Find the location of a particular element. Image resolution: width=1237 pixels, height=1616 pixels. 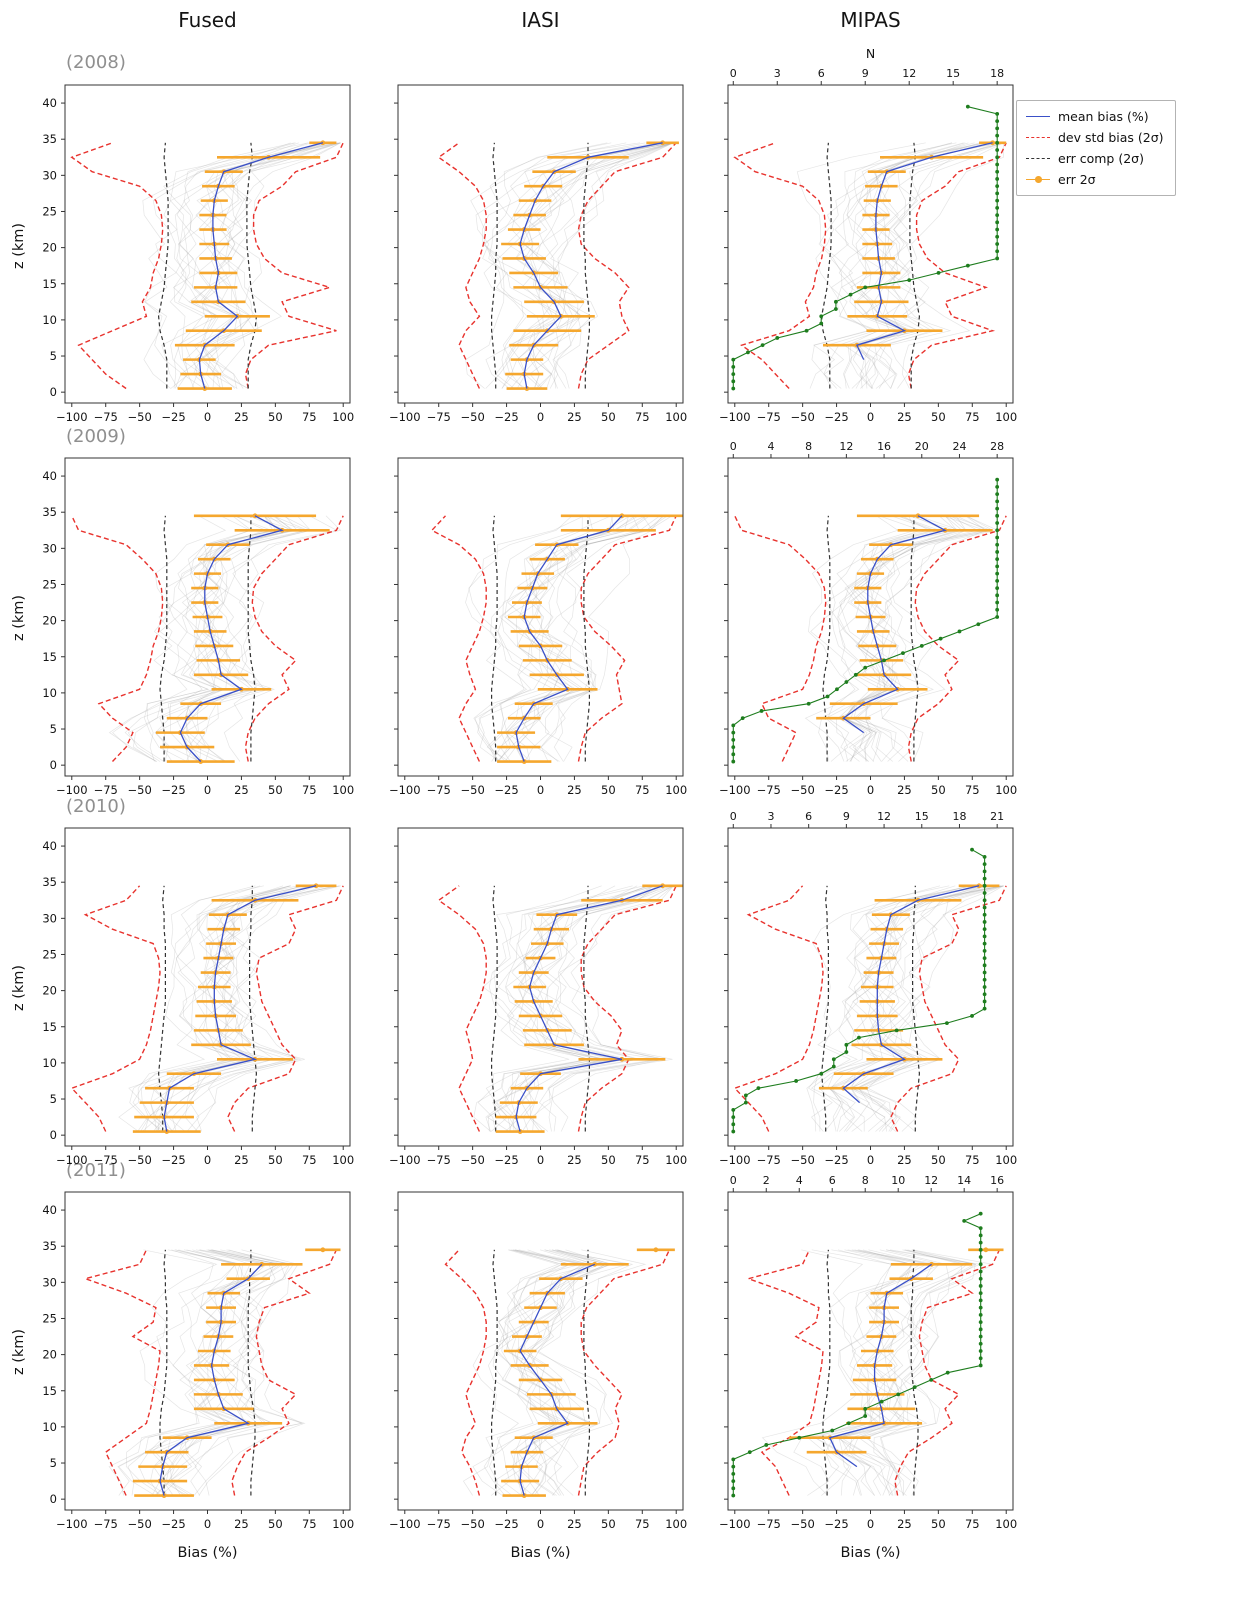

legend-label: mean bias (%) is located at coordinates (1103, 116).